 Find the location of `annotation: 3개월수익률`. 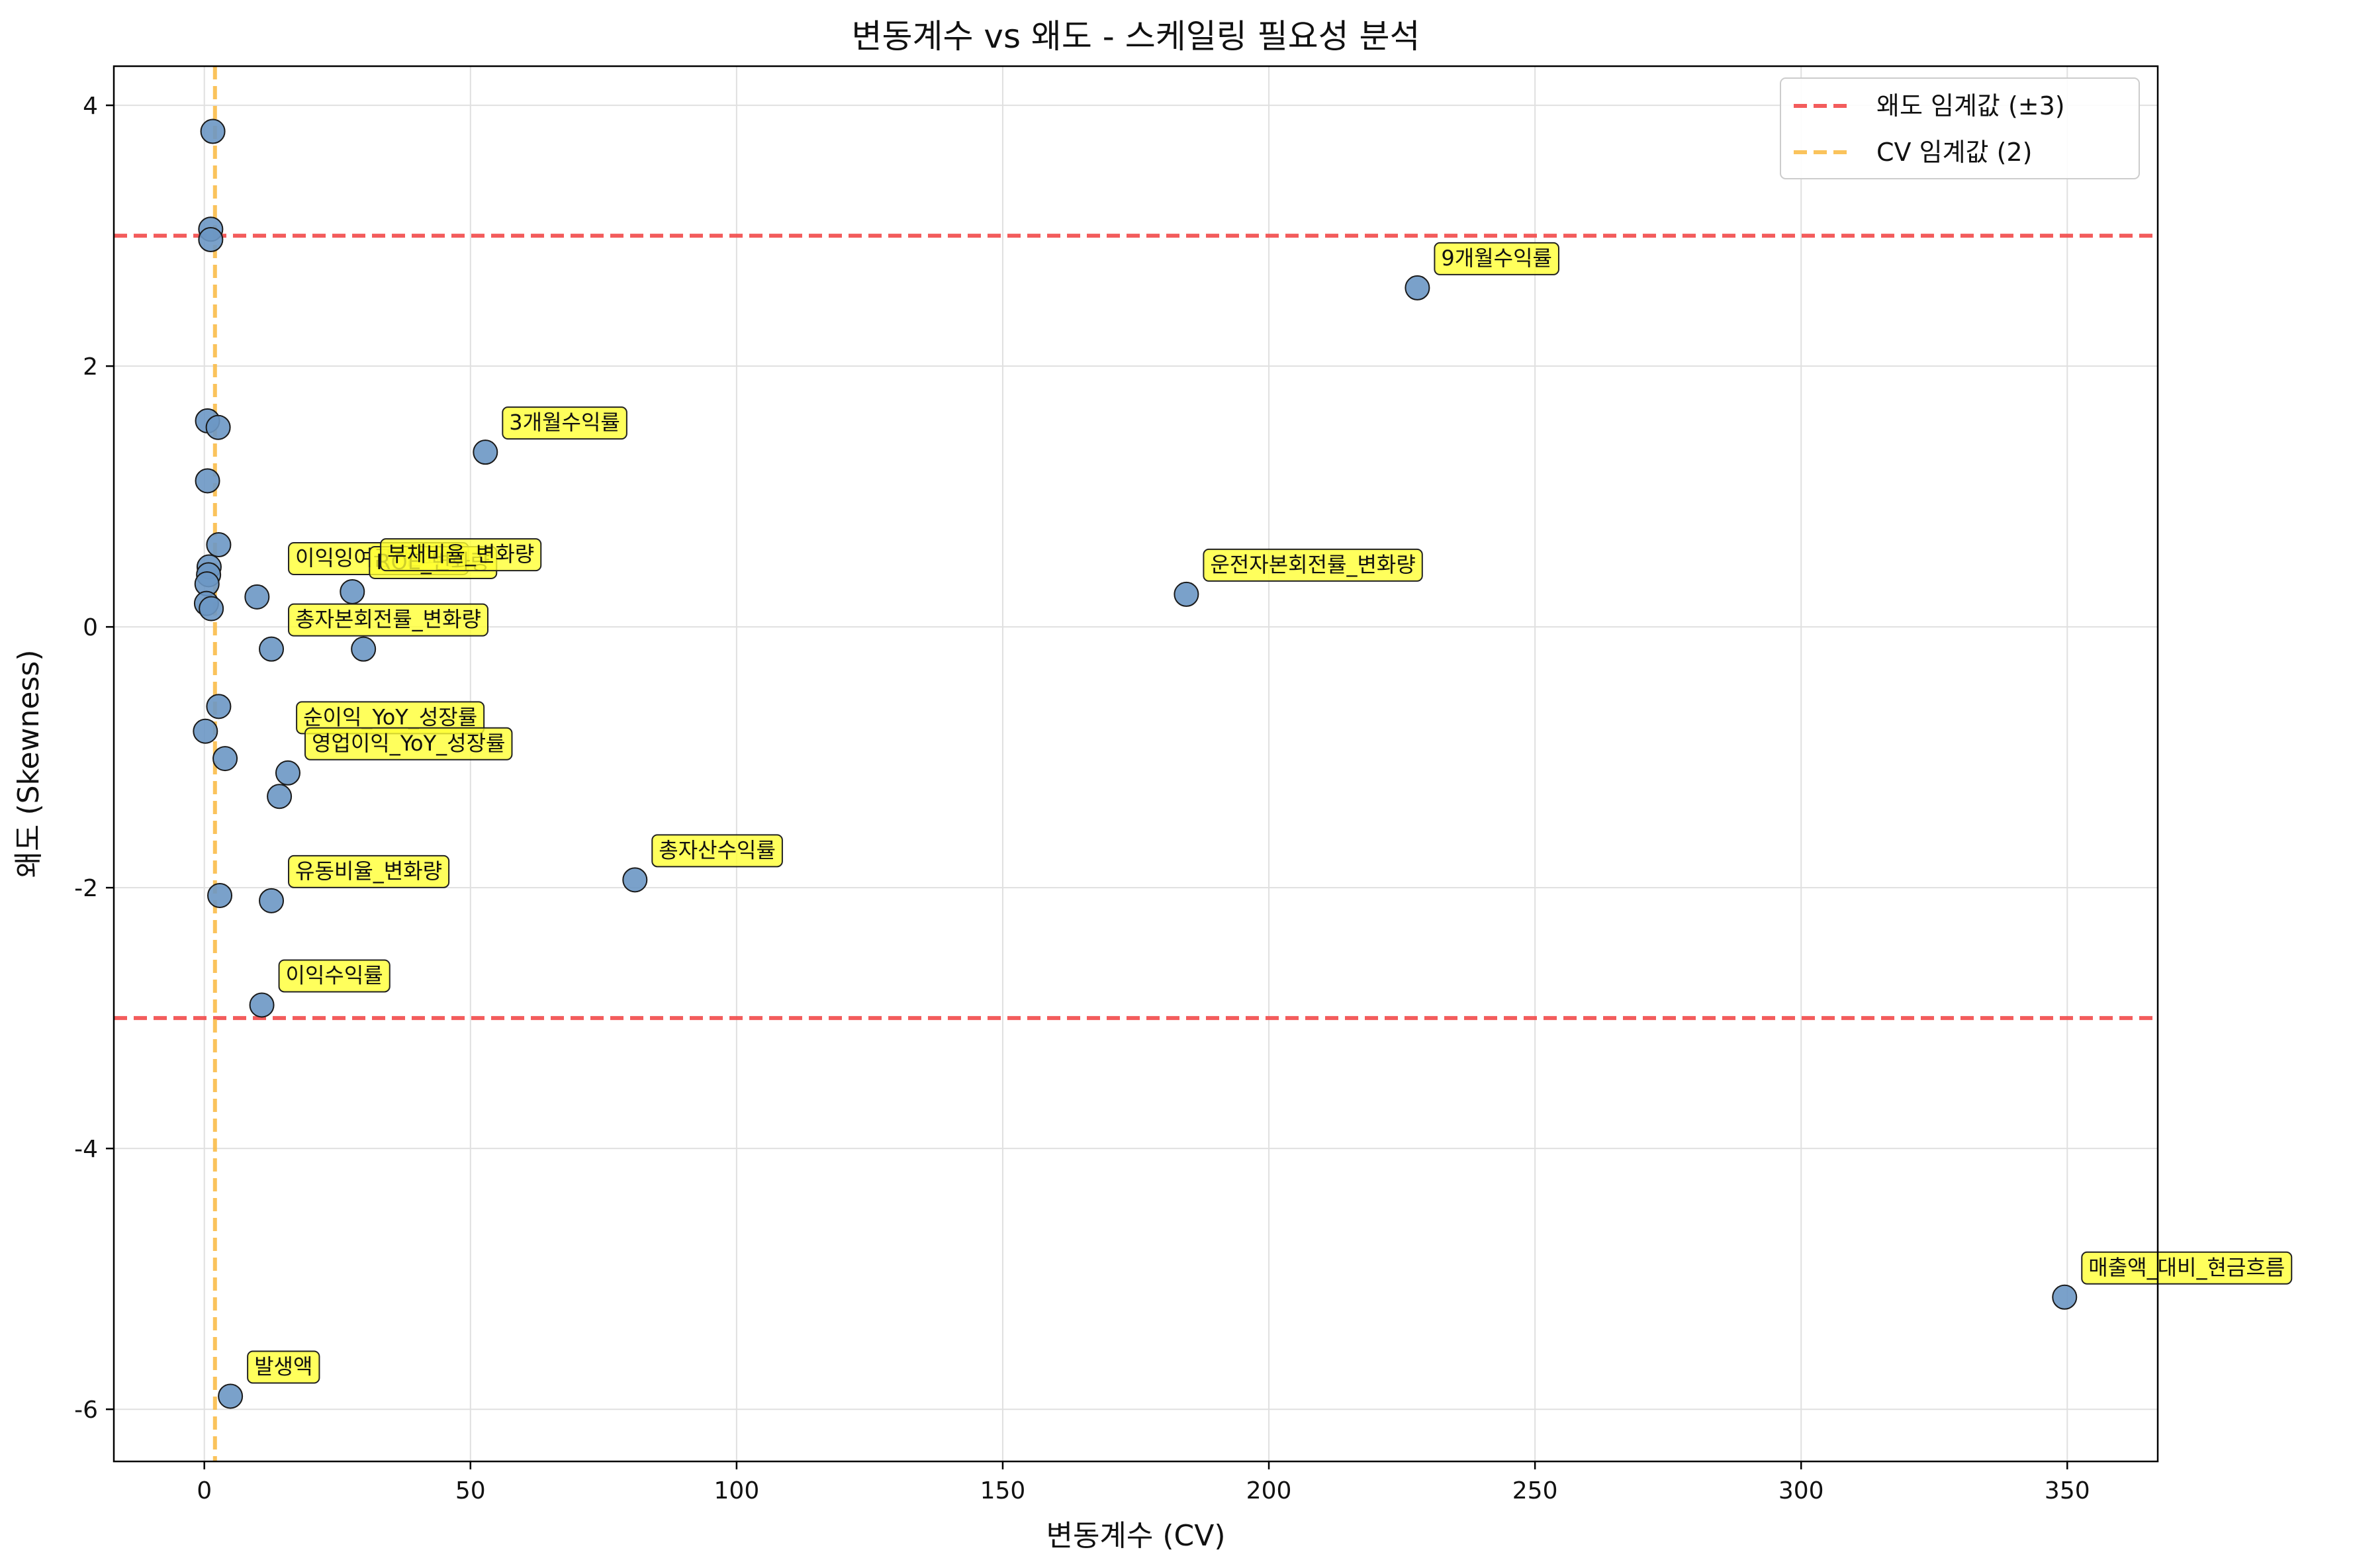

annotation: 3개월수익률 is located at coordinates (564, 423).